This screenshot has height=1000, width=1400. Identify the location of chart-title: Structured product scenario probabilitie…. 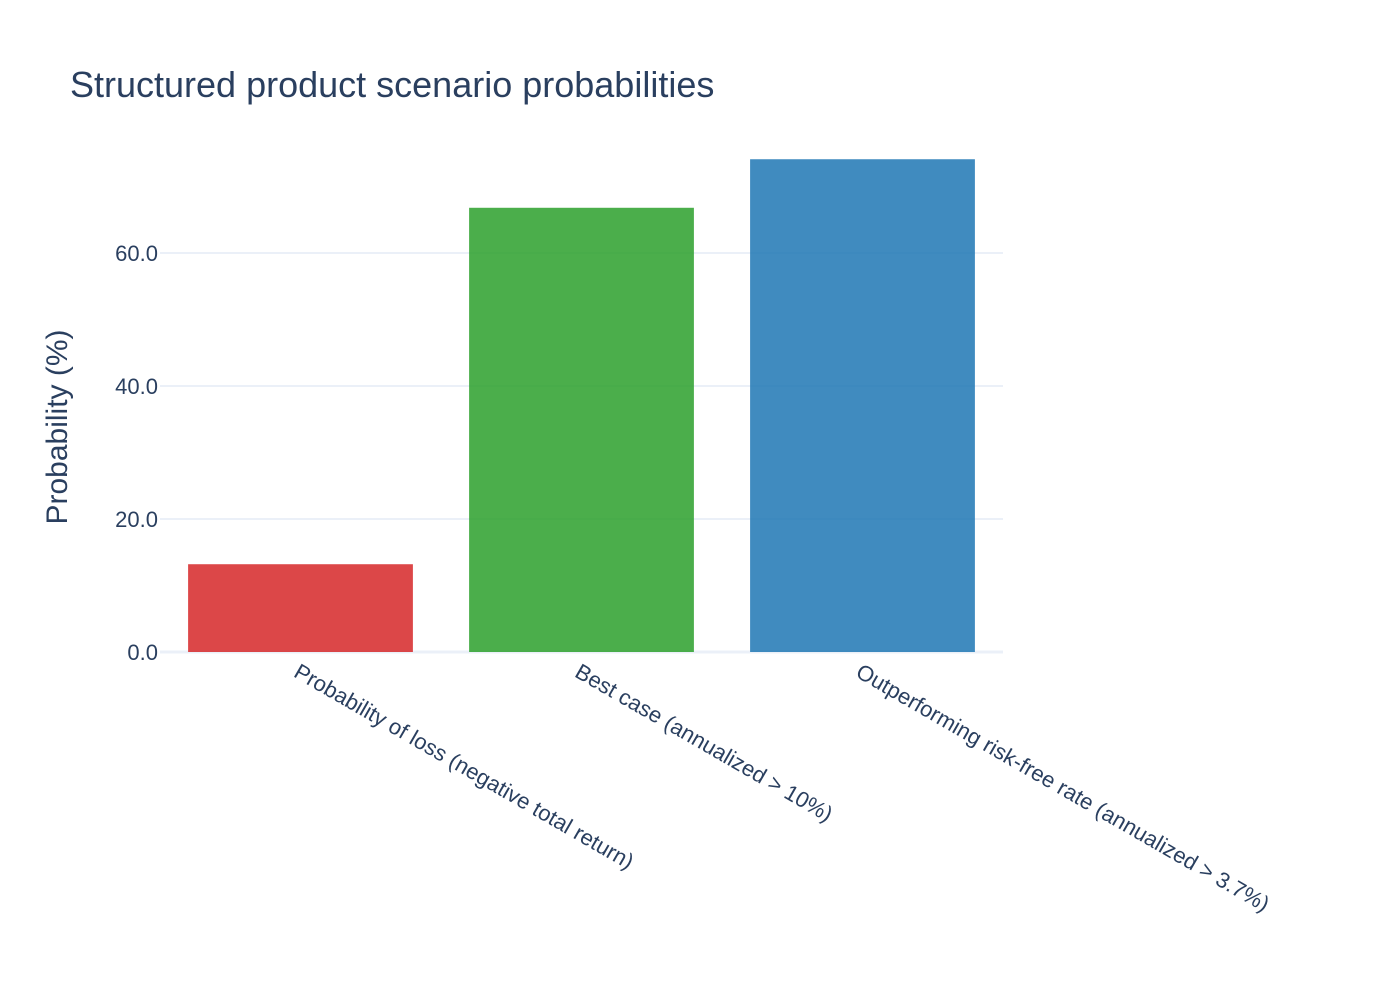
(392, 84).